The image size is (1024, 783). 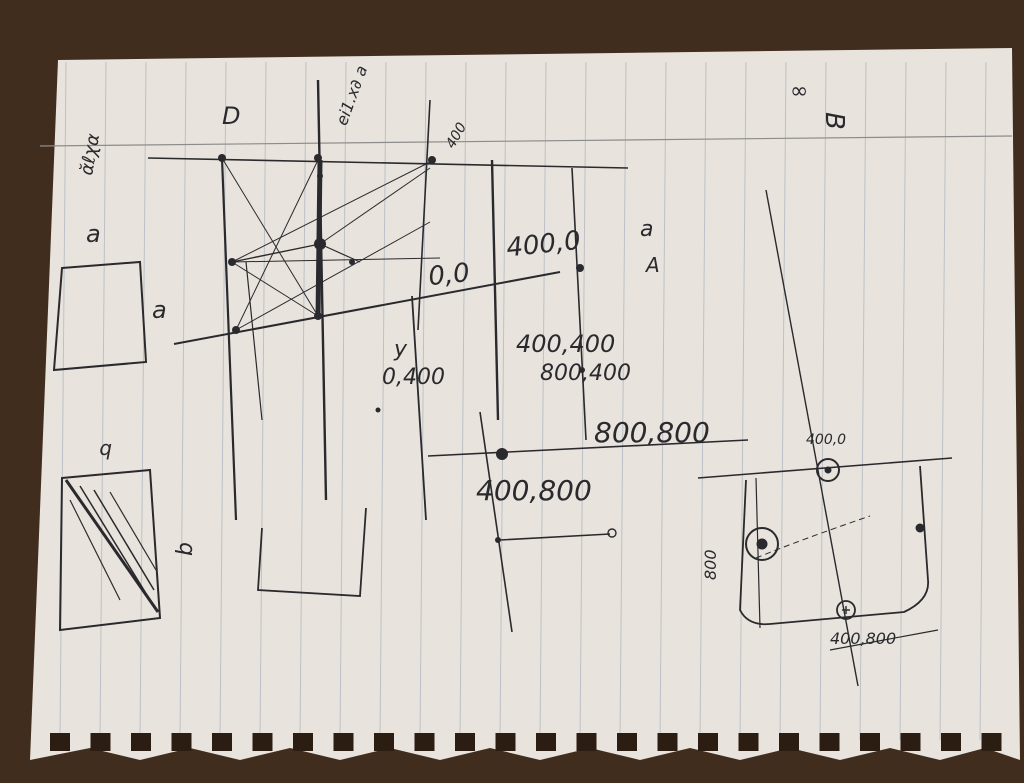 I want to click on square-sketch-b, so click(x=110, y=550).